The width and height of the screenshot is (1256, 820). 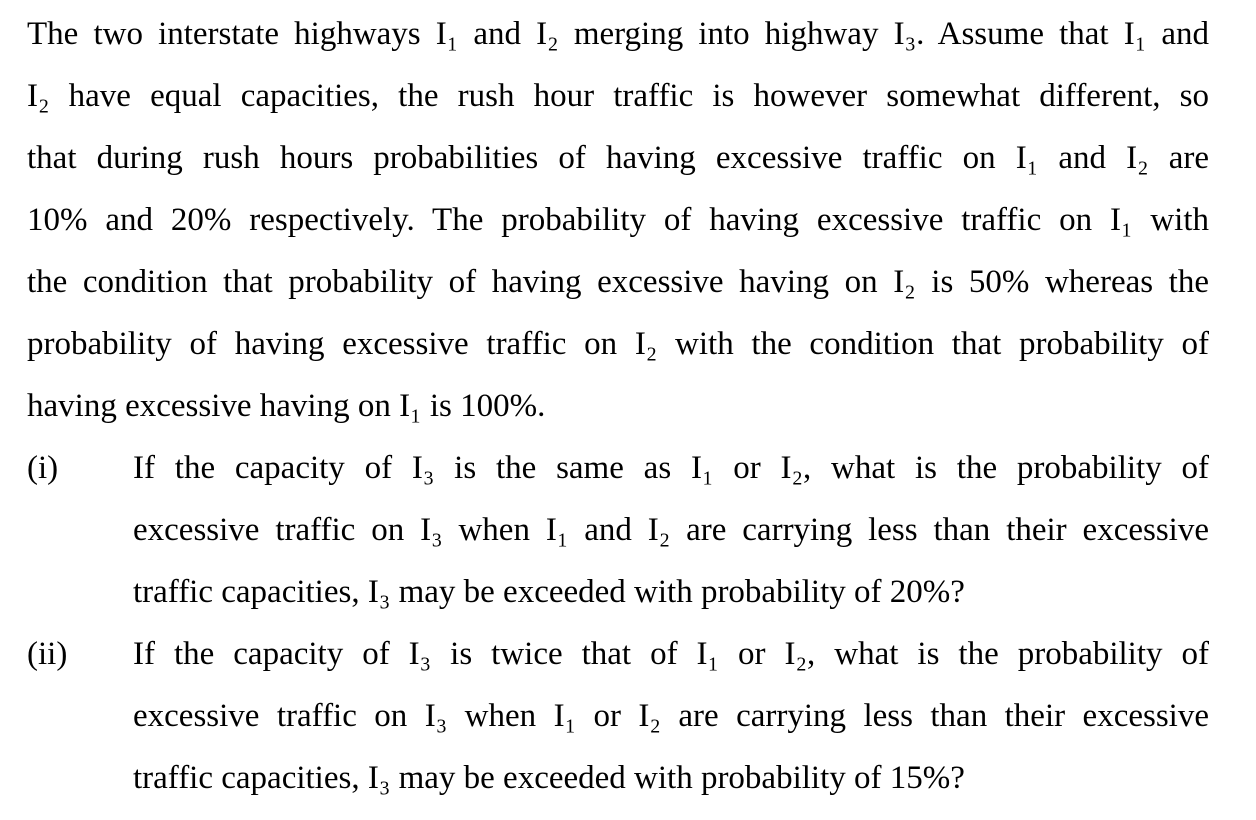 What do you see at coordinates (286, 406) in the screenshot?
I see `intro-line: having excessive having on I₁ is 100%.` at bounding box center [286, 406].